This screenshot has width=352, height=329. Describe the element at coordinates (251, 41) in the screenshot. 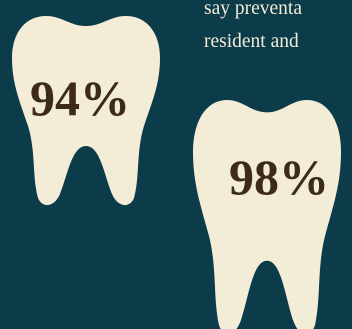

I see `caption-line-2: resident and` at that location.